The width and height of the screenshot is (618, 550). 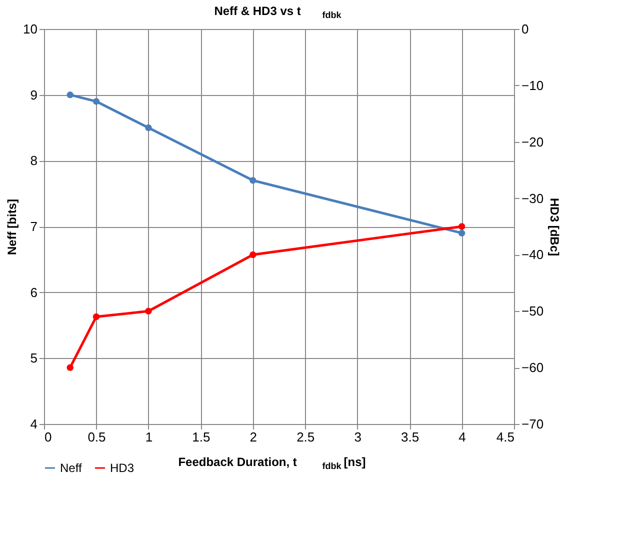 What do you see at coordinates (533, 198) in the screenshot?
I see `y2-tick-label: −30` at bounding box center [533, 198].